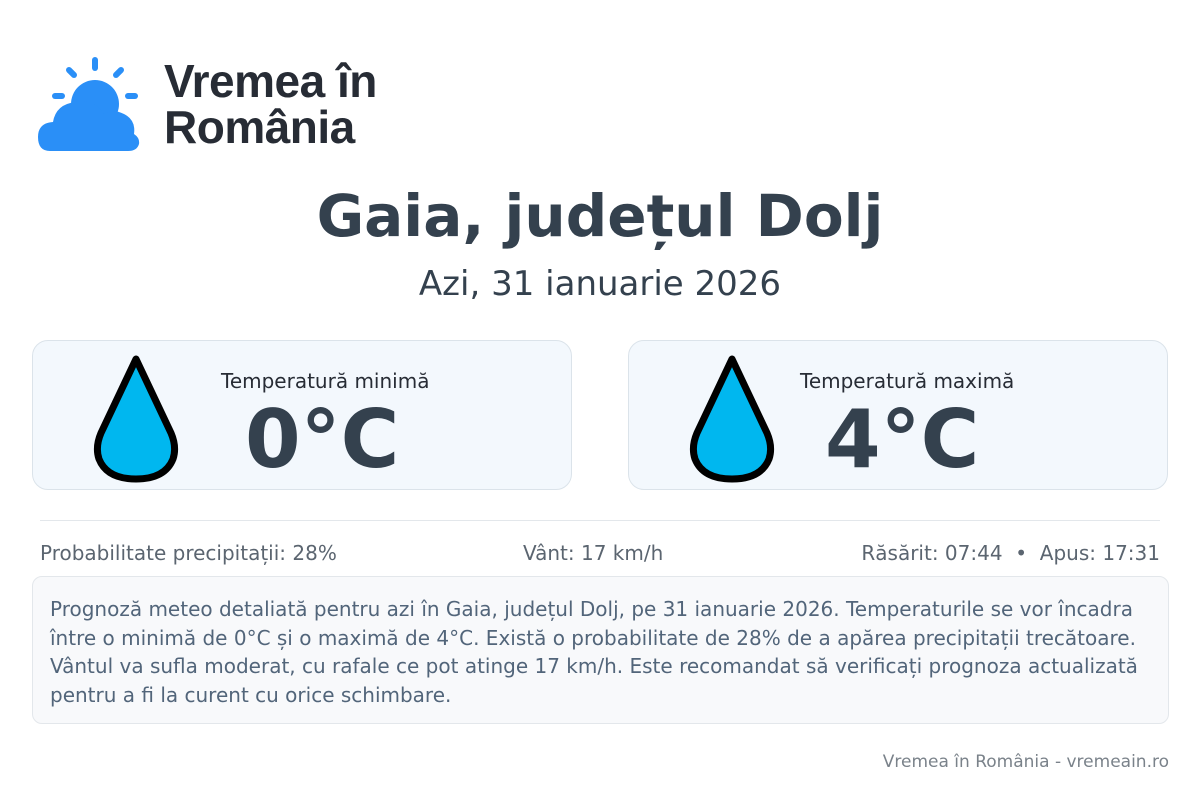  What do you see at coordinates (1025, 762) in the screenshot?
I see `footer-credit: Vremea în România - vremeain.ro` at bounding box center [1025, 762].